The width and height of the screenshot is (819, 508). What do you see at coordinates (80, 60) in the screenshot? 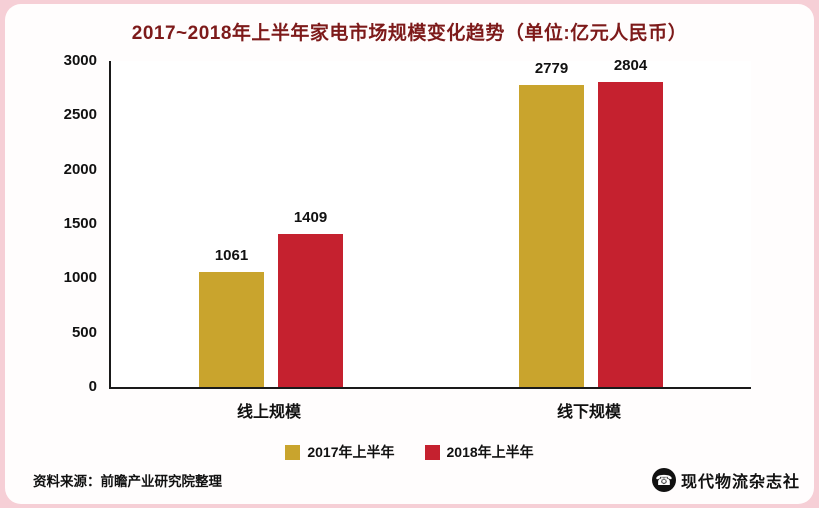
I see `y-tick-label: 3000` at bounding box center [80, 60].